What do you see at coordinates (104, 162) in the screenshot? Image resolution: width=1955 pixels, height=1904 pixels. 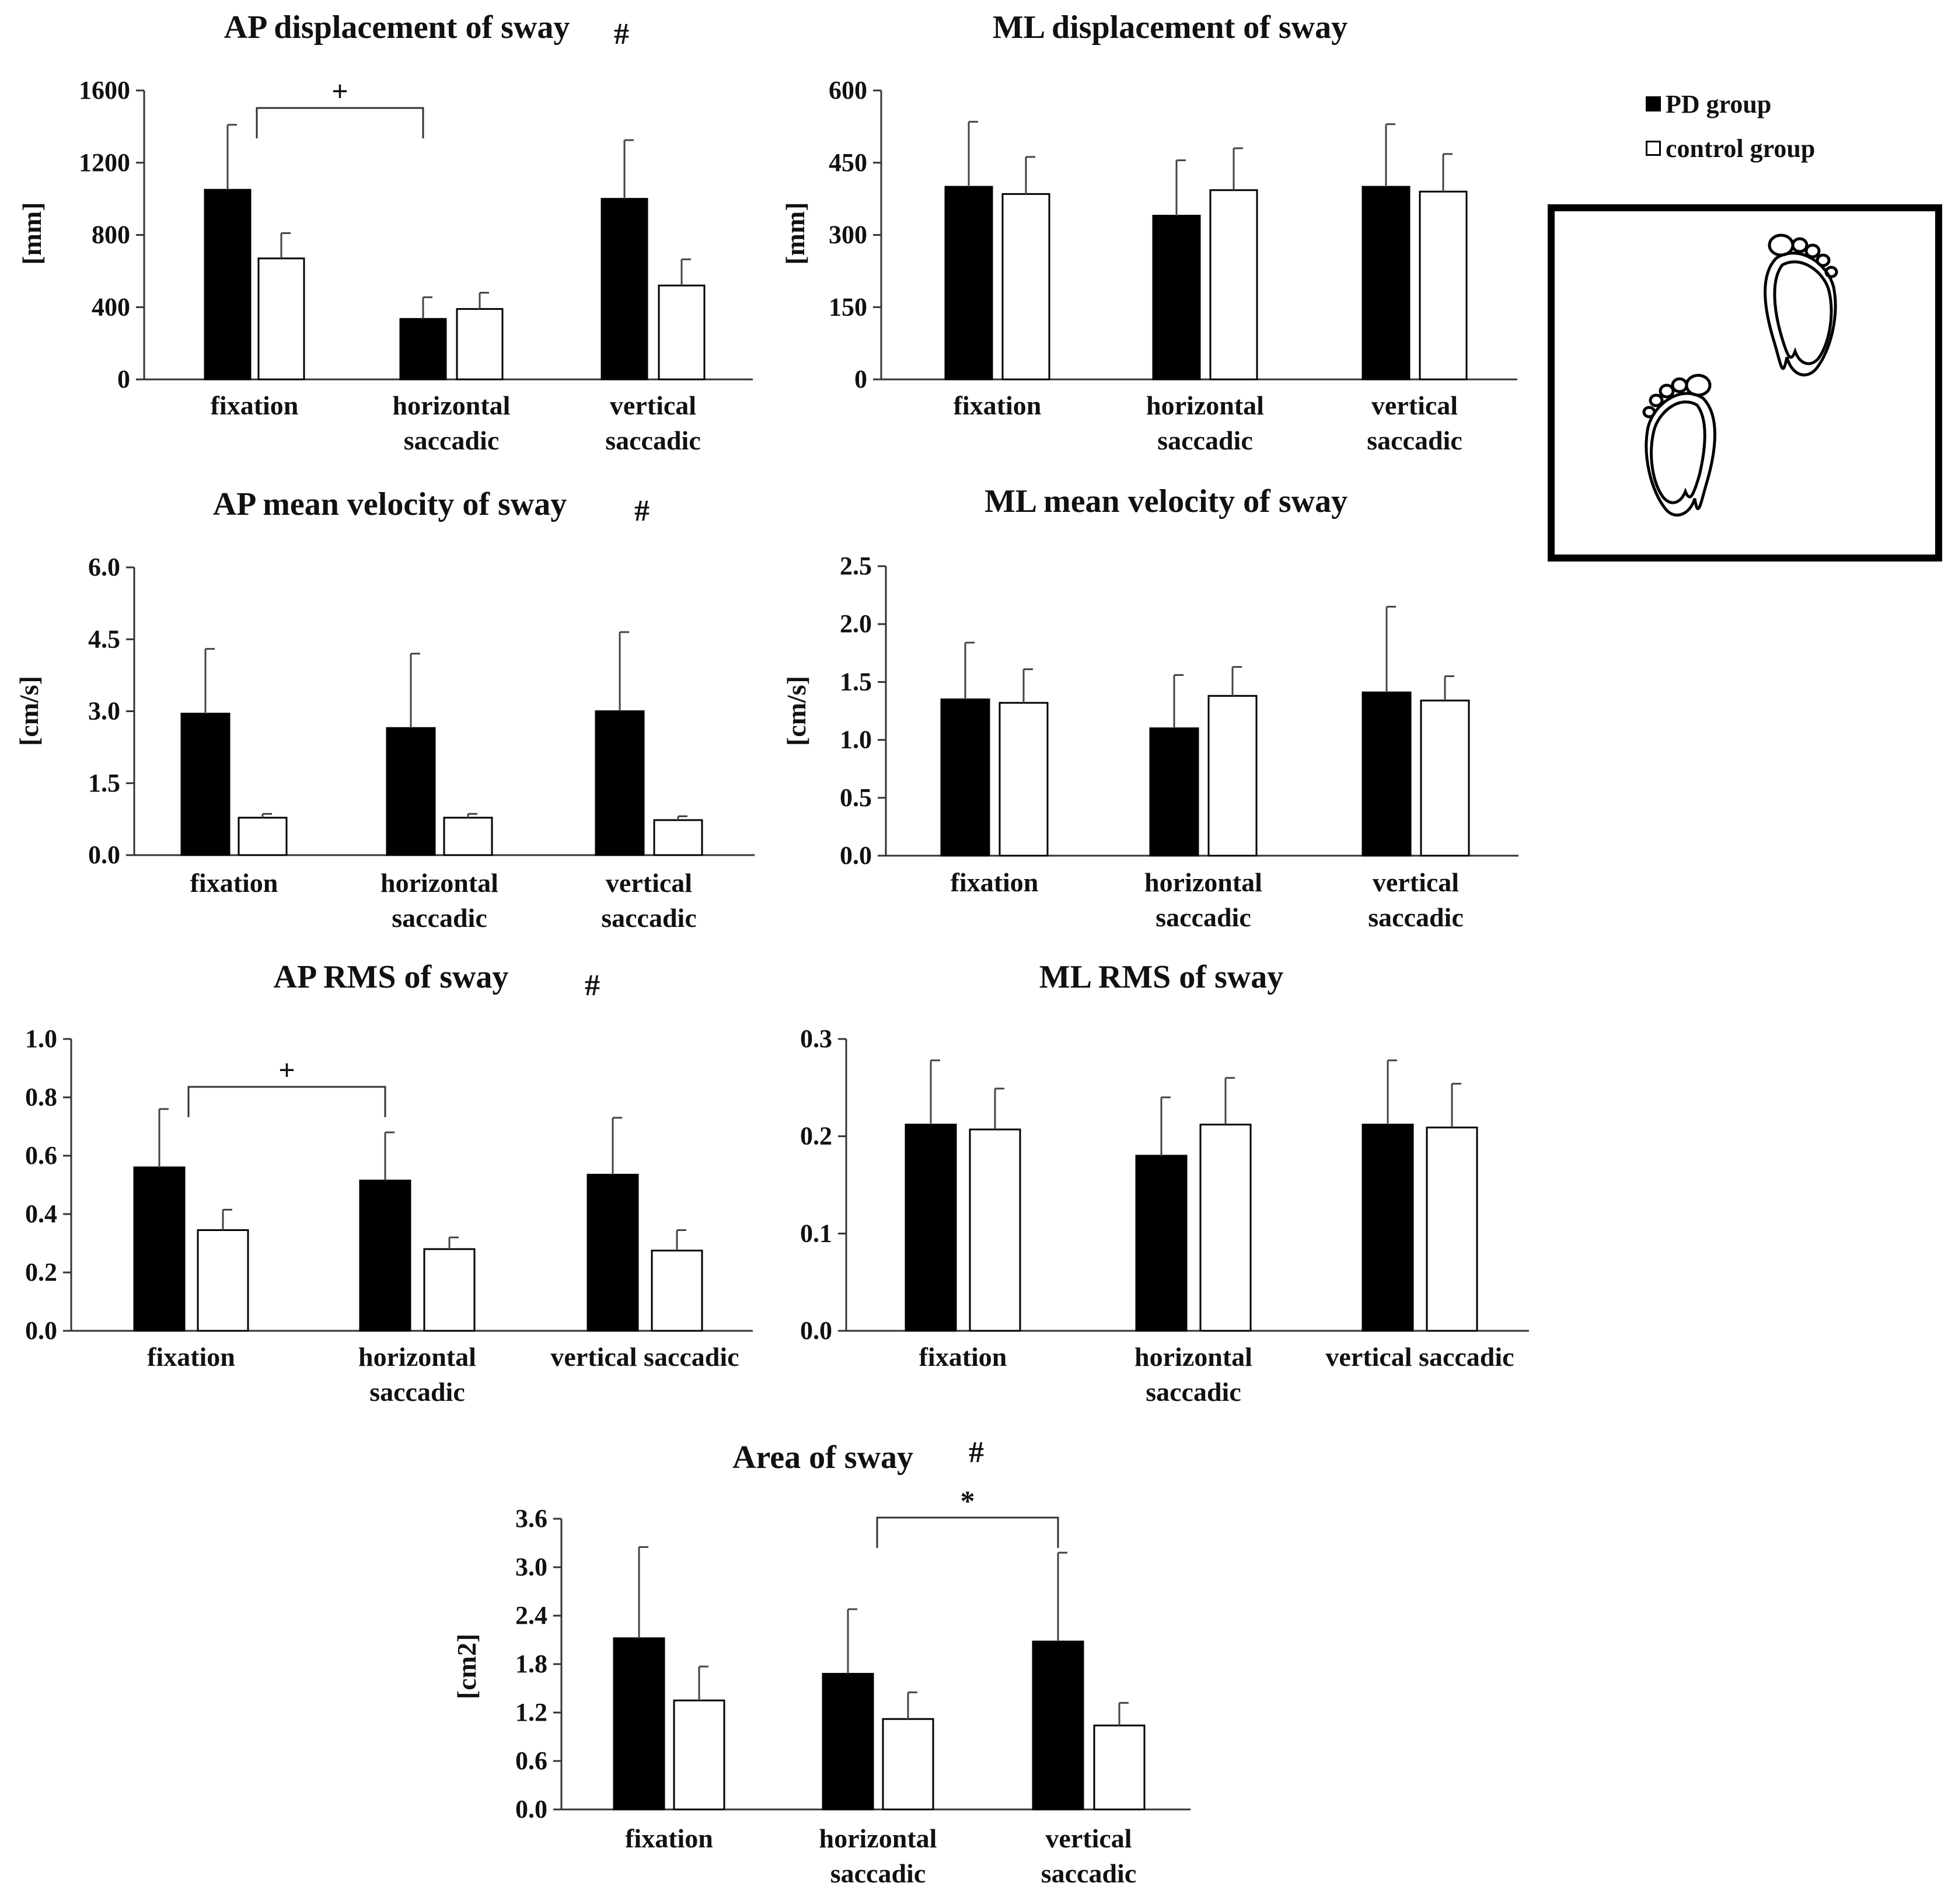 I see `y-tick-label: 1200` at bounding box center [104, 162].